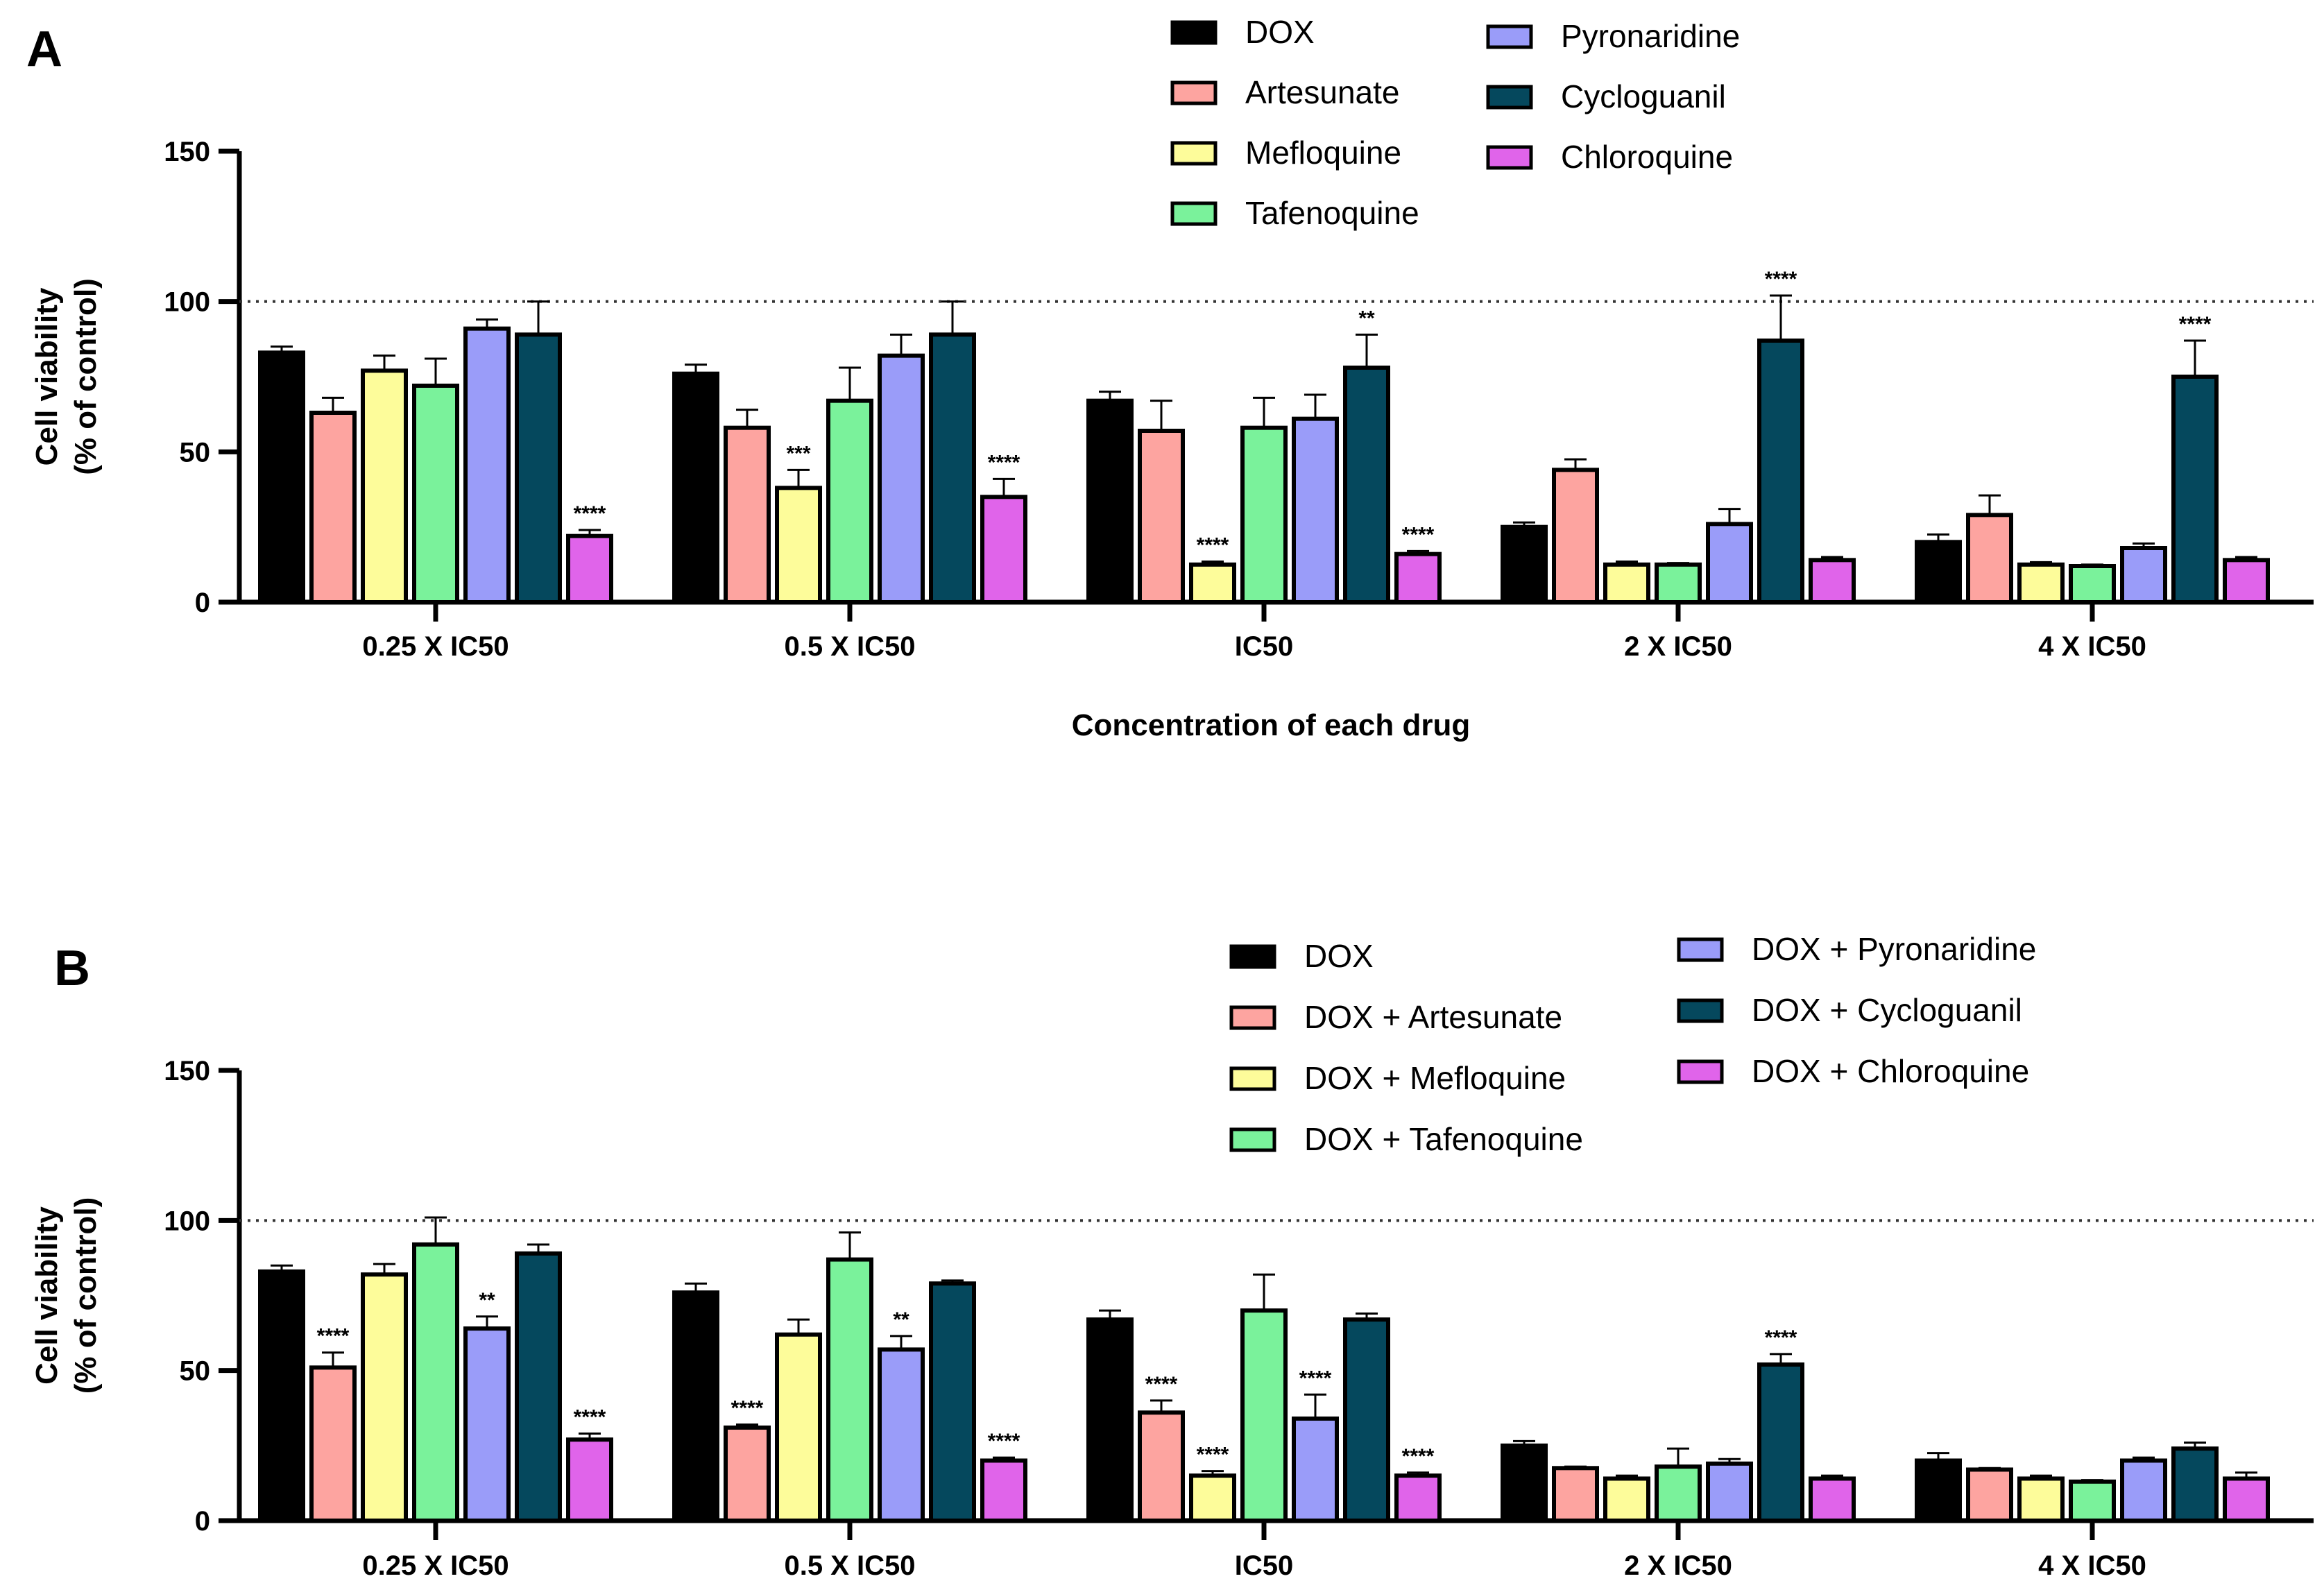 This screenshot has height=1590, width=2324. What do you see at coordinates (1887, 1010) in the screenshot?
I see `legend-label: DOX + Cycloguanil` at bounding box center [1887, 1010].